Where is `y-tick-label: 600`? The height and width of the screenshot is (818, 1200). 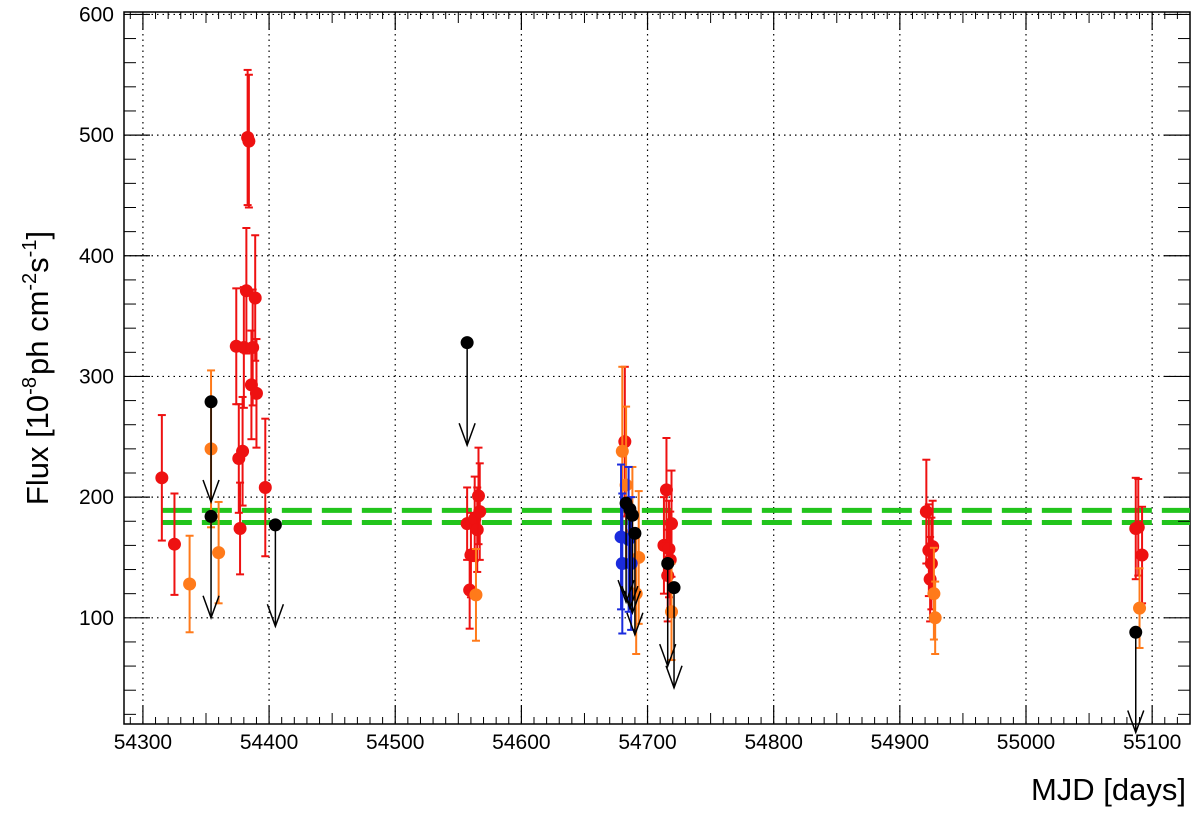
y-tick-label: 600 is located at coordinates (96, 14).